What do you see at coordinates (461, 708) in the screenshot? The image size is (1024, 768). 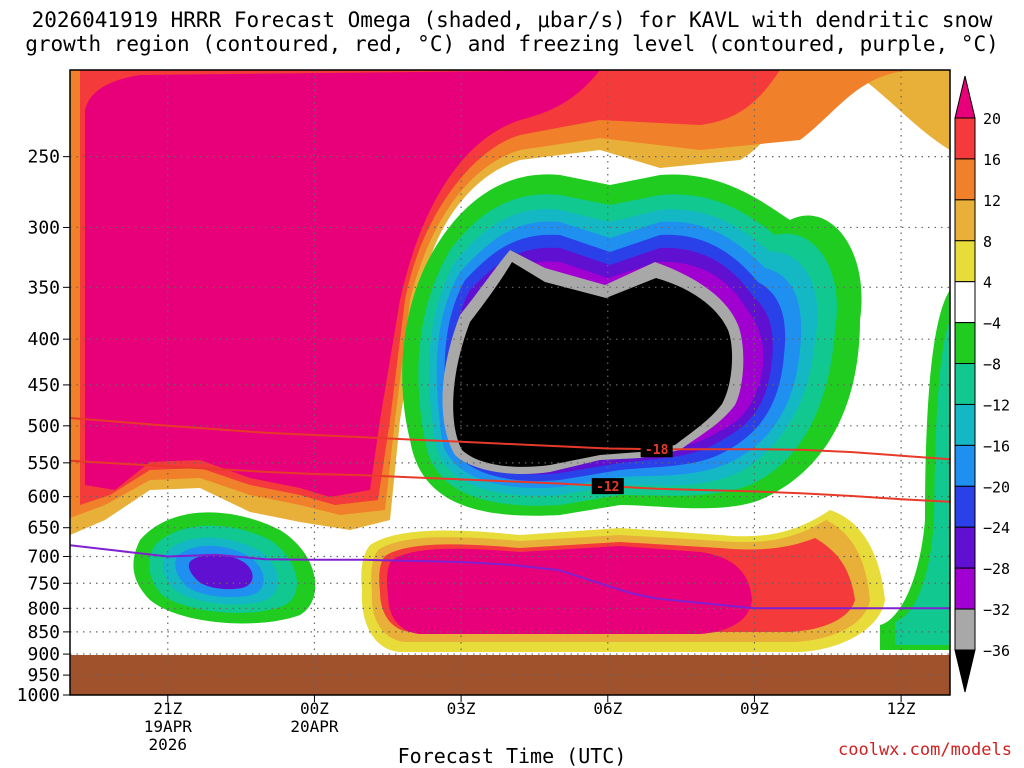 I see `x-tick-label: 03Z` at bounding box center [461, 708].